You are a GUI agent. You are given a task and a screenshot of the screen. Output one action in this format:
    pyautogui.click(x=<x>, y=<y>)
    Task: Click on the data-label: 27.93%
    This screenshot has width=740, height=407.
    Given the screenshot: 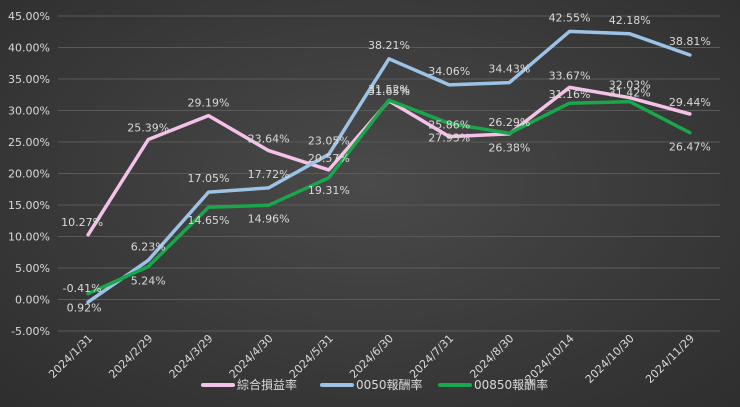 What is the action you would take?
    pyautogui.click(x=449, y=138)
    